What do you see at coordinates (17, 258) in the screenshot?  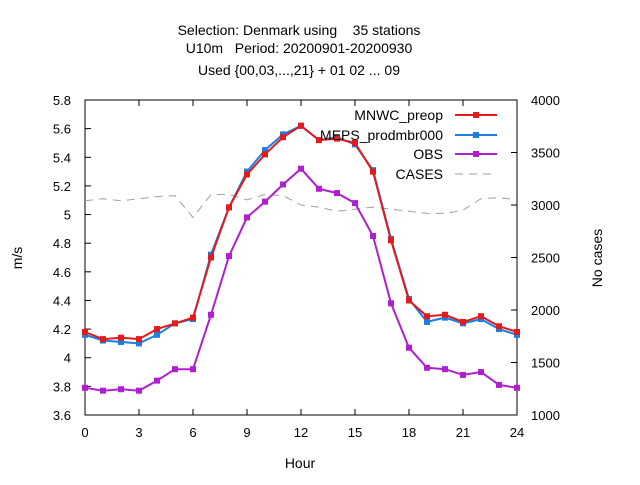 I see `y-axis-label: m/s` at bounding box center [17, 258].